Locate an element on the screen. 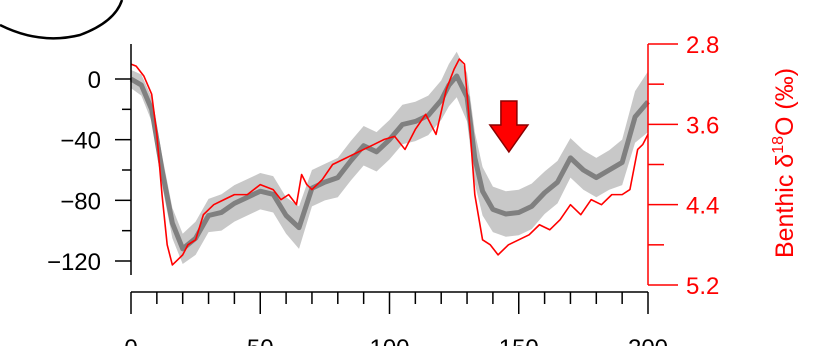 The width and height of the screenshot is (819, 346). bottom-tick-label: 50 is located at coordinates (260, 340).